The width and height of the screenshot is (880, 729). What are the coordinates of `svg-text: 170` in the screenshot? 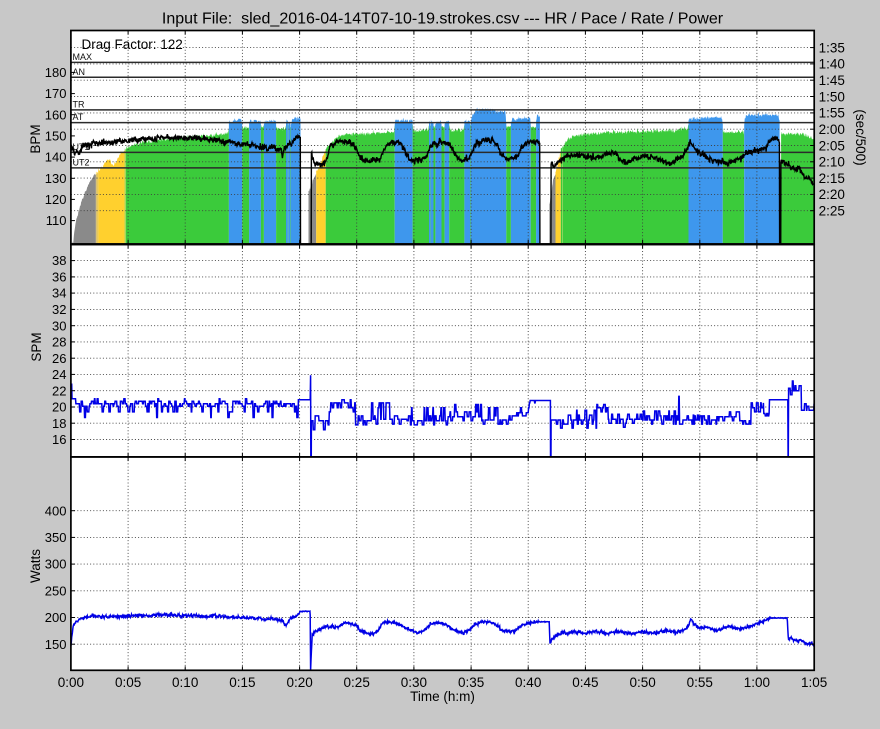 It's located at (56, 93).